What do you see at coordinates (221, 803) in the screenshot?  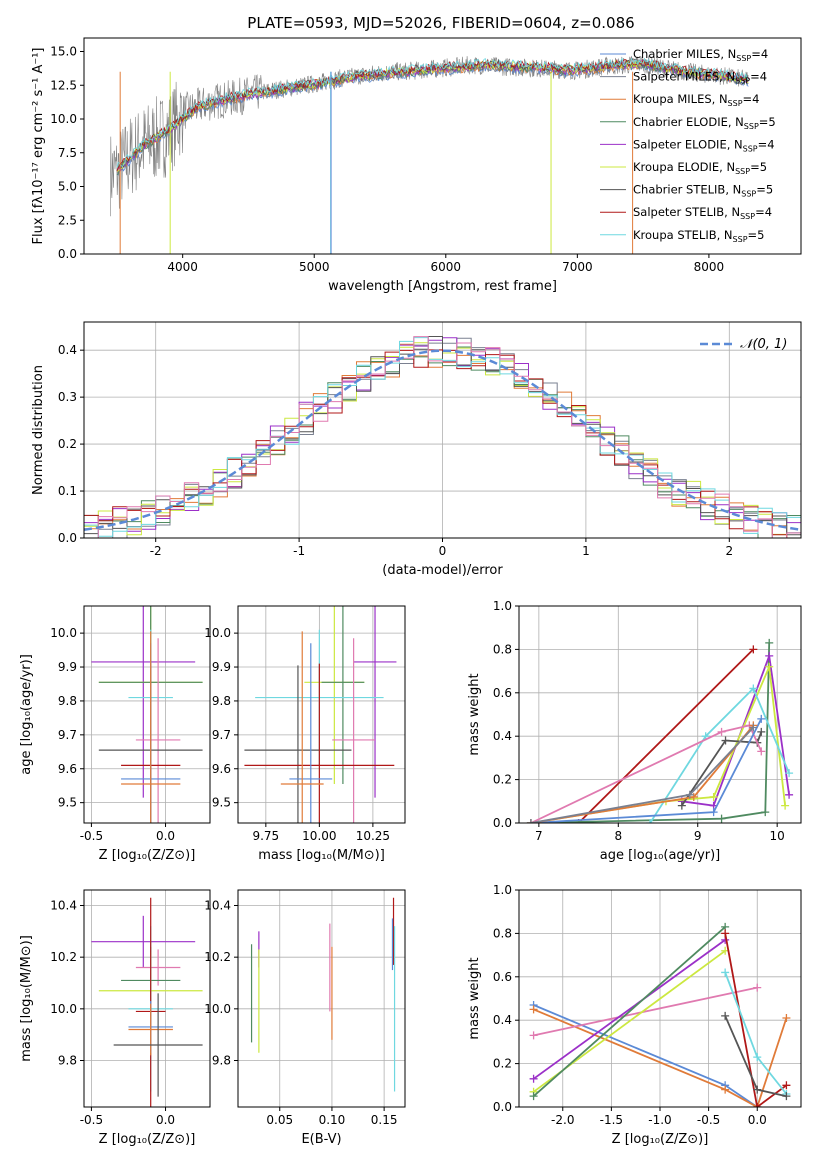 I see `y-tick-label: 9.5` at bounding box center [221, 803].